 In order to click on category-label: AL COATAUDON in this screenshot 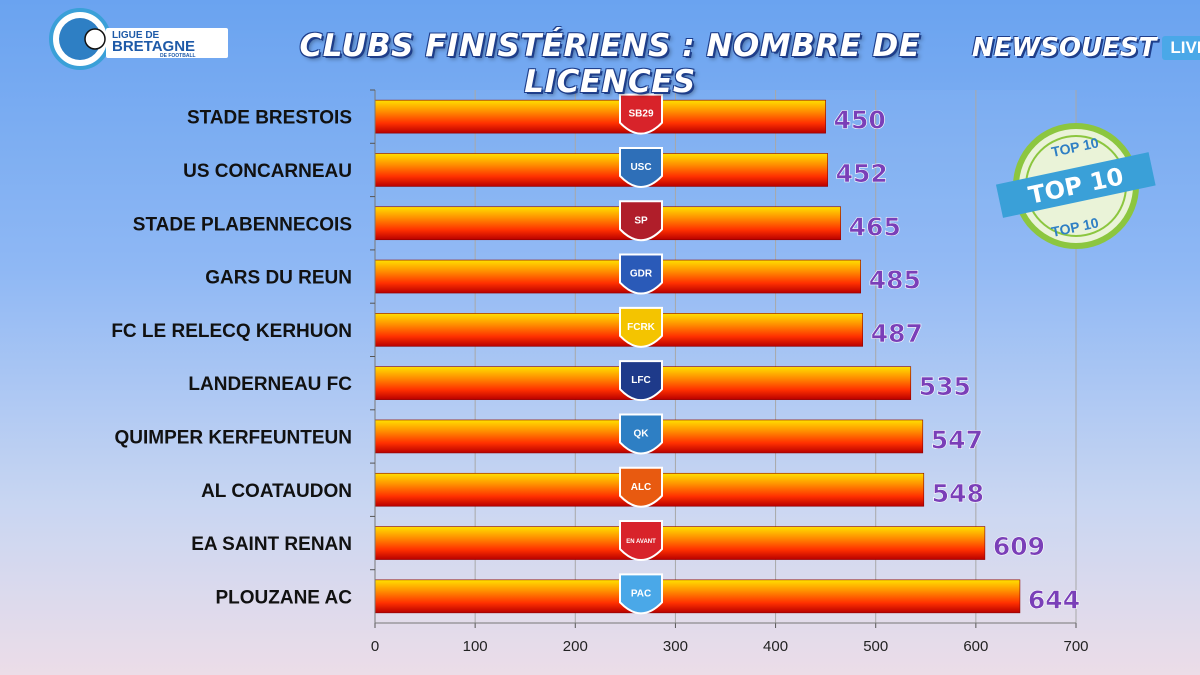, I will do `click(276, 491)`.